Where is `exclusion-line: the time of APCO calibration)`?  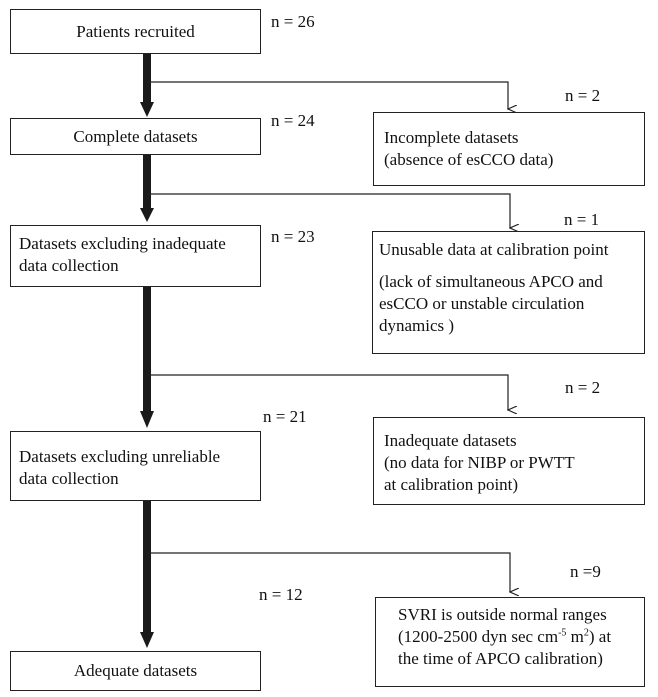
exclusion-line: the time of APCO calibration) is located at coordinates (500, 658).